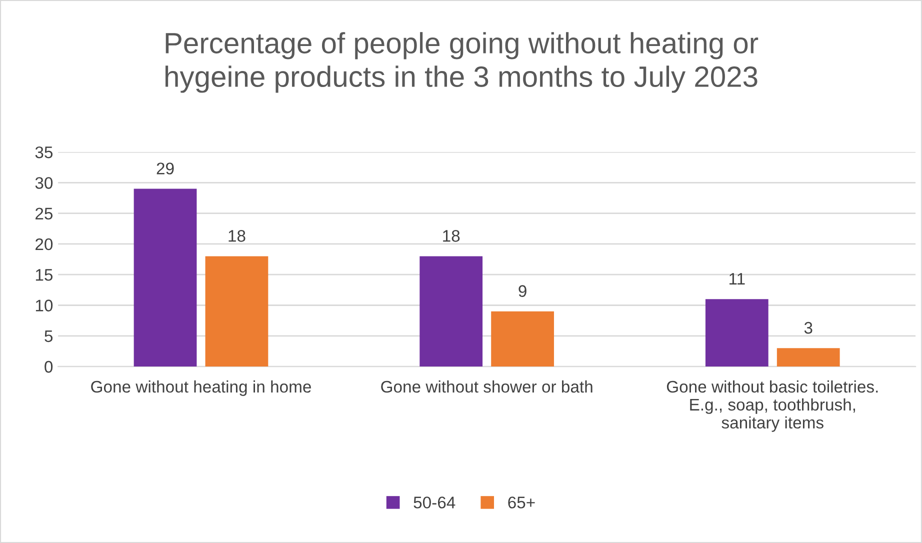 Image resolution: width=922 pixels, height=543 pixels. Describe the element at coordinates (44, 306) in the screenshot. I see `y-tick-label: 10` at that location.